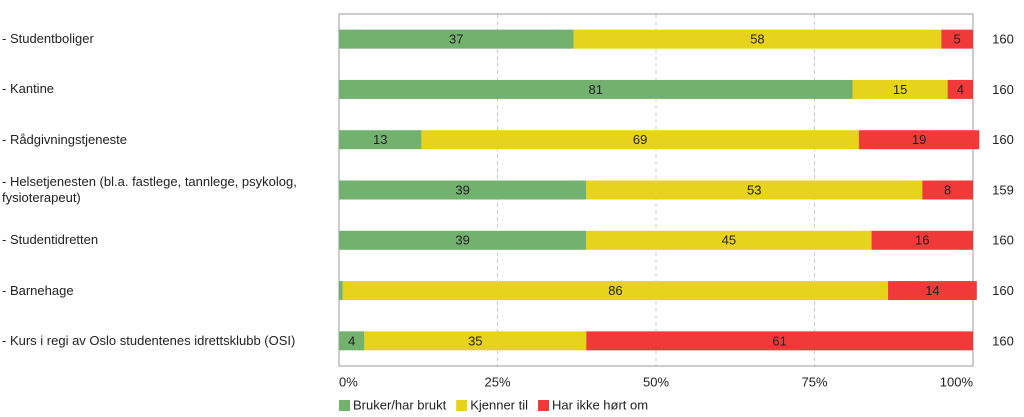  Describe the element at coordinates (50, 240) in the screenshot. I see `category-label: - Studentidretten` at that location.